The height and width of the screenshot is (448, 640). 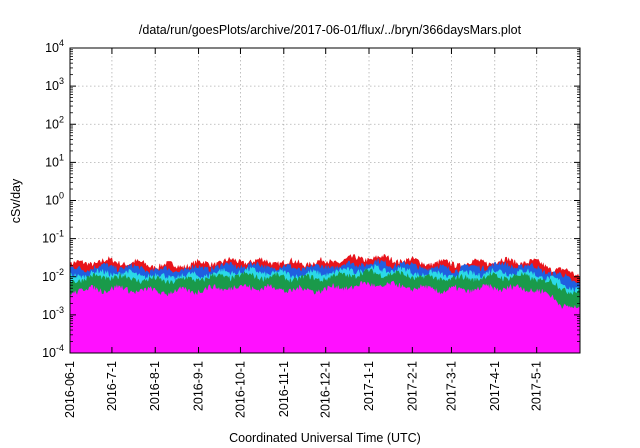 What do you see at coordinates (54, 160) in the screenshot?
I see `y-tick-label: 10¹` at bounding box center [54, 160].